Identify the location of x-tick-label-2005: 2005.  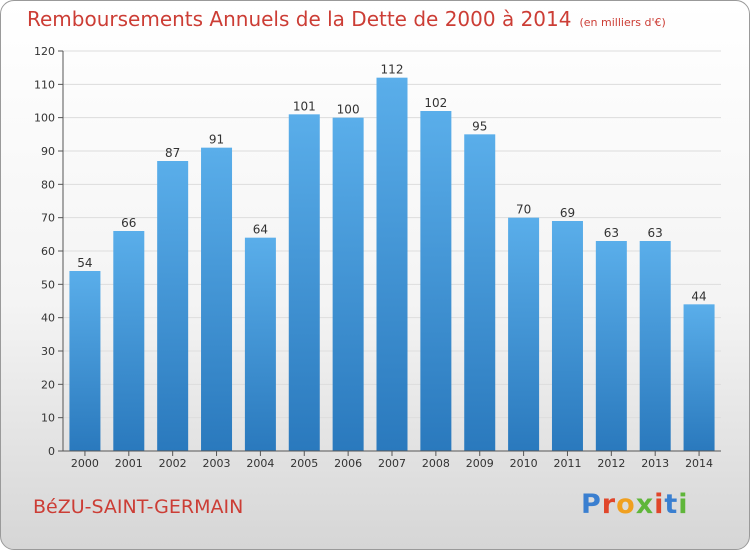
(304, 463).